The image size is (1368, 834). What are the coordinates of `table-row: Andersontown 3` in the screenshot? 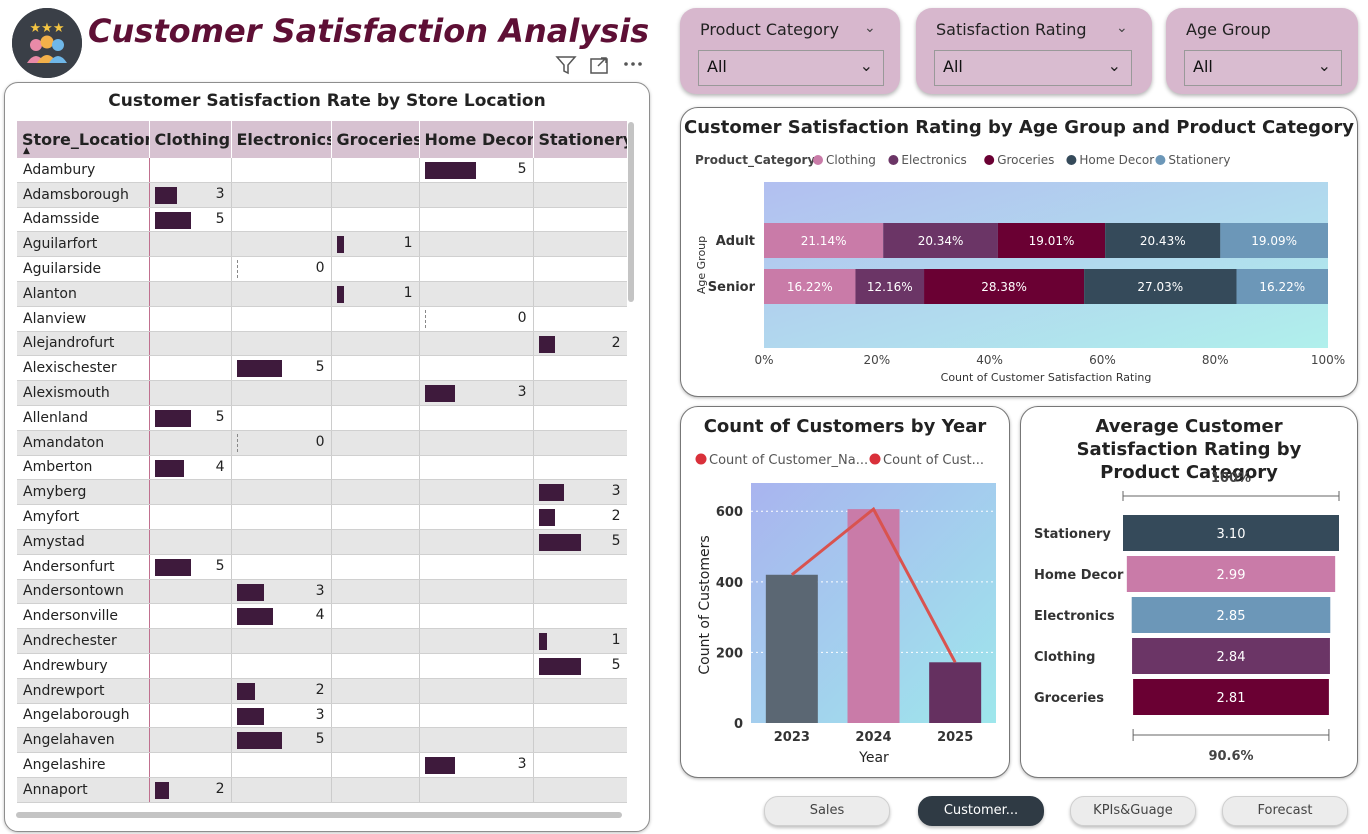 It's located at (322, 592).